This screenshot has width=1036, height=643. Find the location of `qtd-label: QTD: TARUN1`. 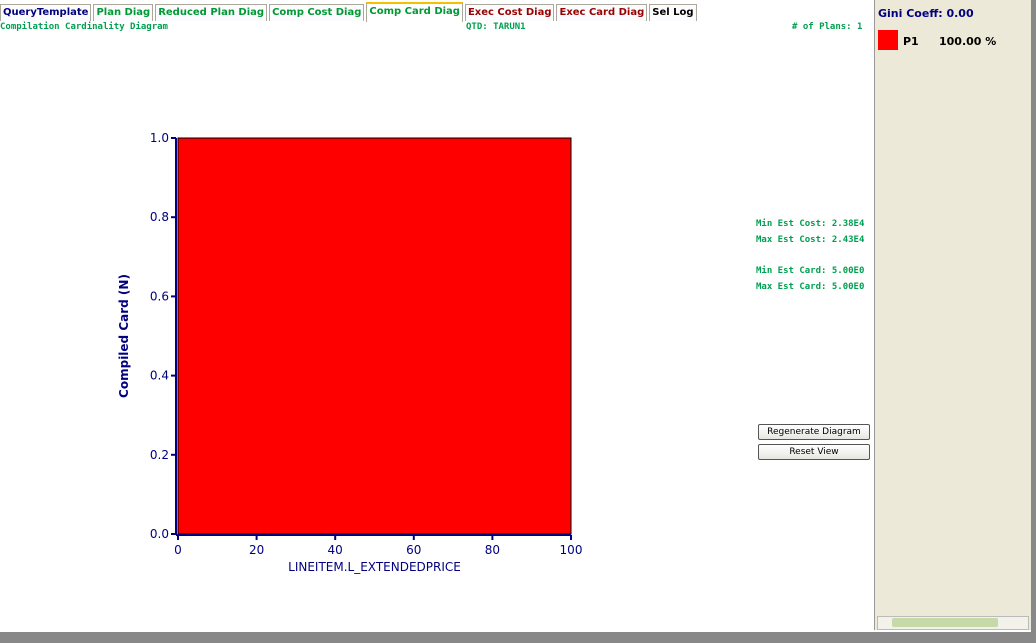

qtd-label: QTD: TARUN1 is located at coordinates (496, 27).